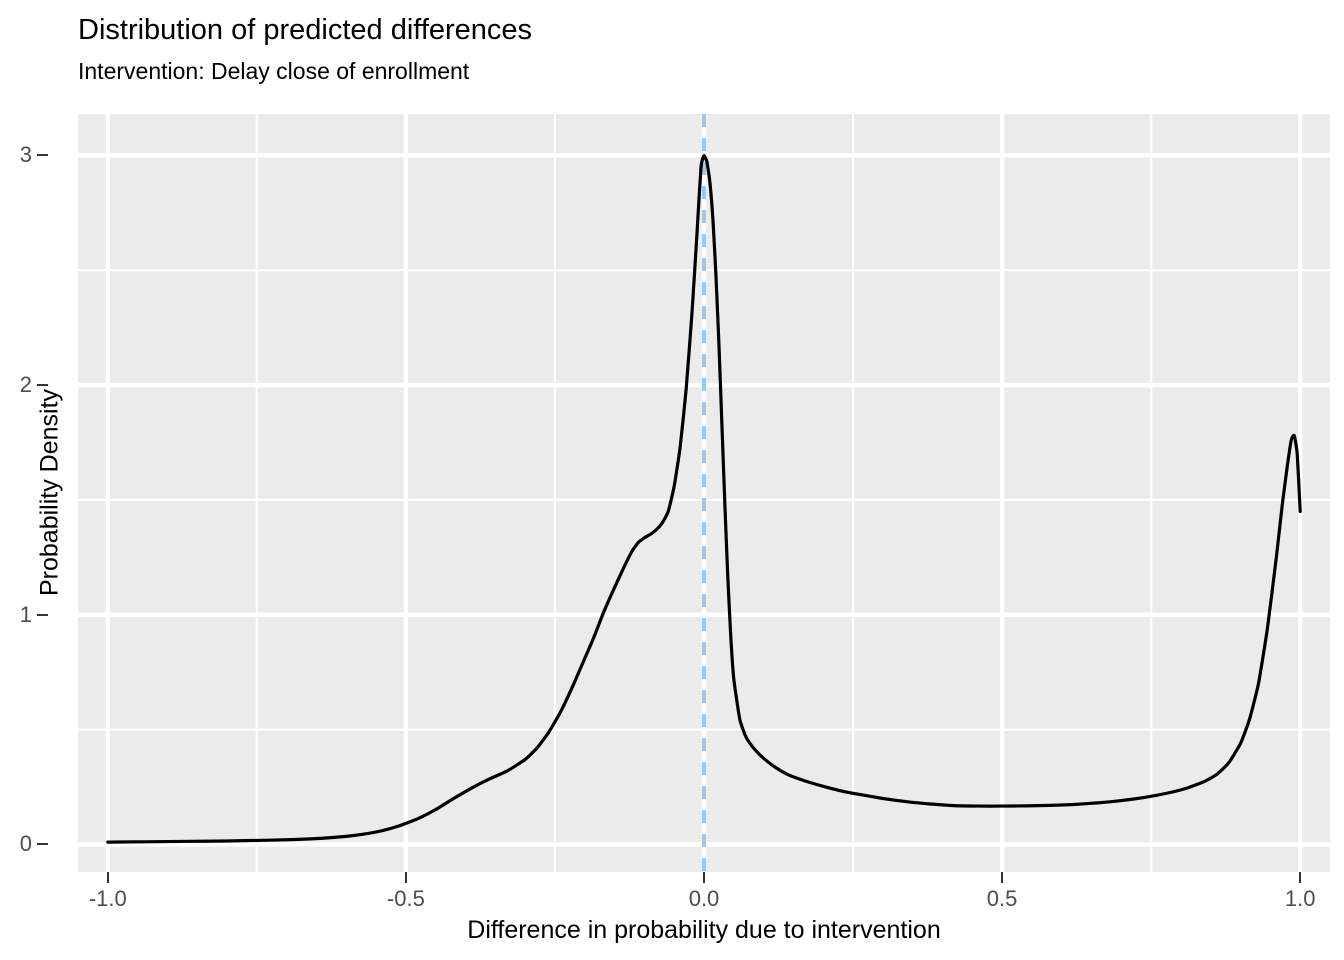 The image size is (1344, 960). What do you see at coordinates (305, 30) in the screenshot?
I see `page-title: Distribution of predicted differences` at bounding box center [305, 30].